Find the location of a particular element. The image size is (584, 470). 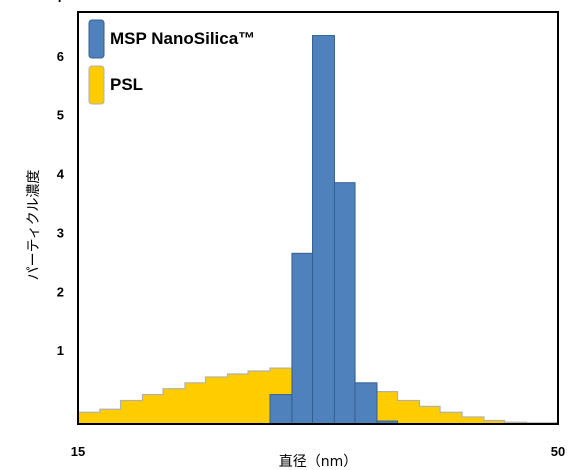

x-tick-label: 50 is located at coordinates (558, 451).